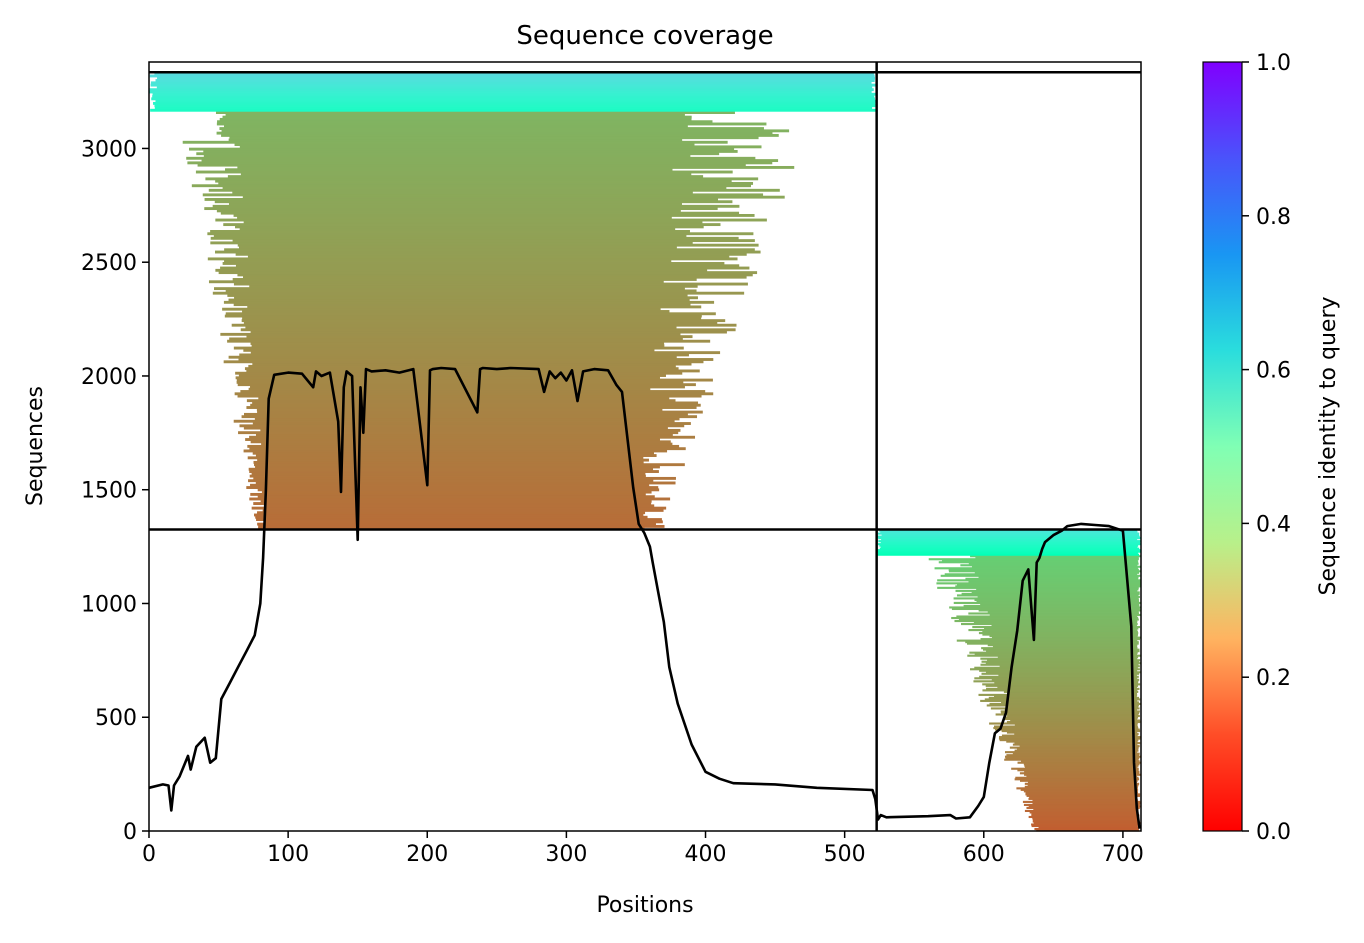  Describe the element at coordinates (1273, 217) in the screenshot. I see `colorbar-tick-label: 0.8` at that location.